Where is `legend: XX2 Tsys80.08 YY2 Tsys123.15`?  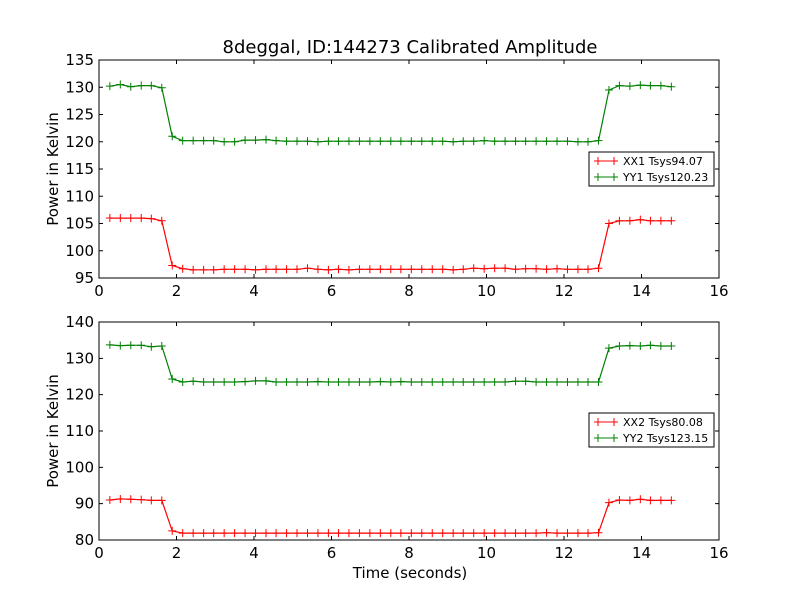
legend: XX2 Tsys80.08 YY2 Tsys123.15 is located at coordinates (651, 430).